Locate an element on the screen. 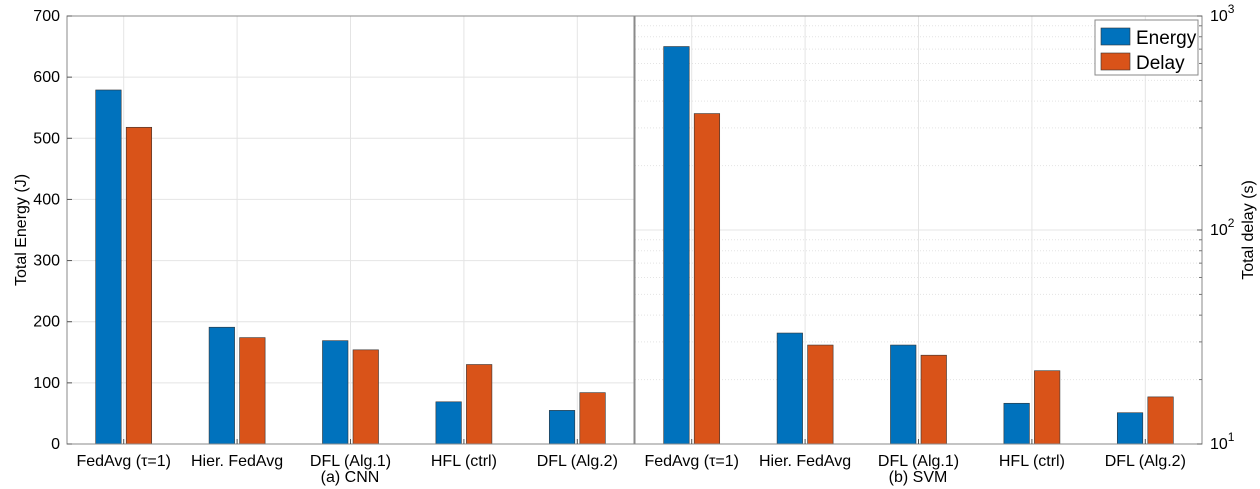 The image size is (1260, 489). legend-label-energy: Energy is located at coordinates (1166, 38).